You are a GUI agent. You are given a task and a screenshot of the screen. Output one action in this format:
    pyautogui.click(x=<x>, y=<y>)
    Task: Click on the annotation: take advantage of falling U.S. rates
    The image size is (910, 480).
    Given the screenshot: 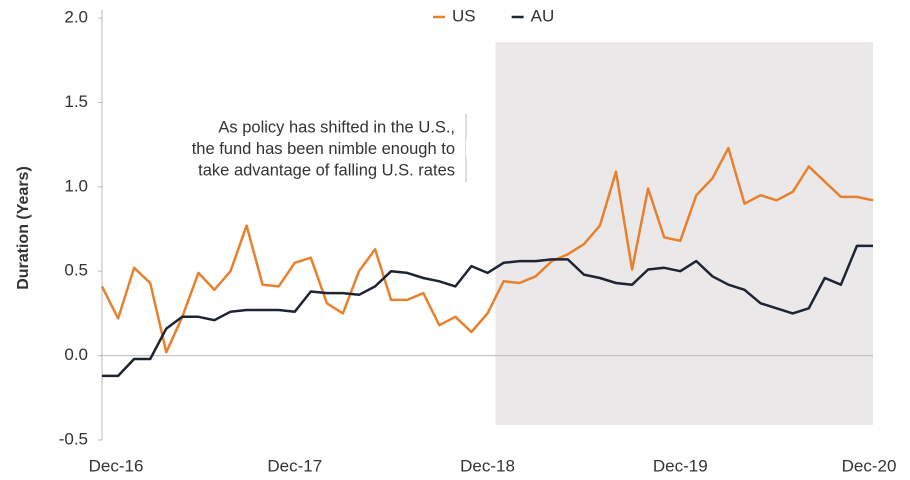 What is the action you would take?
    pyautogui.click(x=326, y=170)
    